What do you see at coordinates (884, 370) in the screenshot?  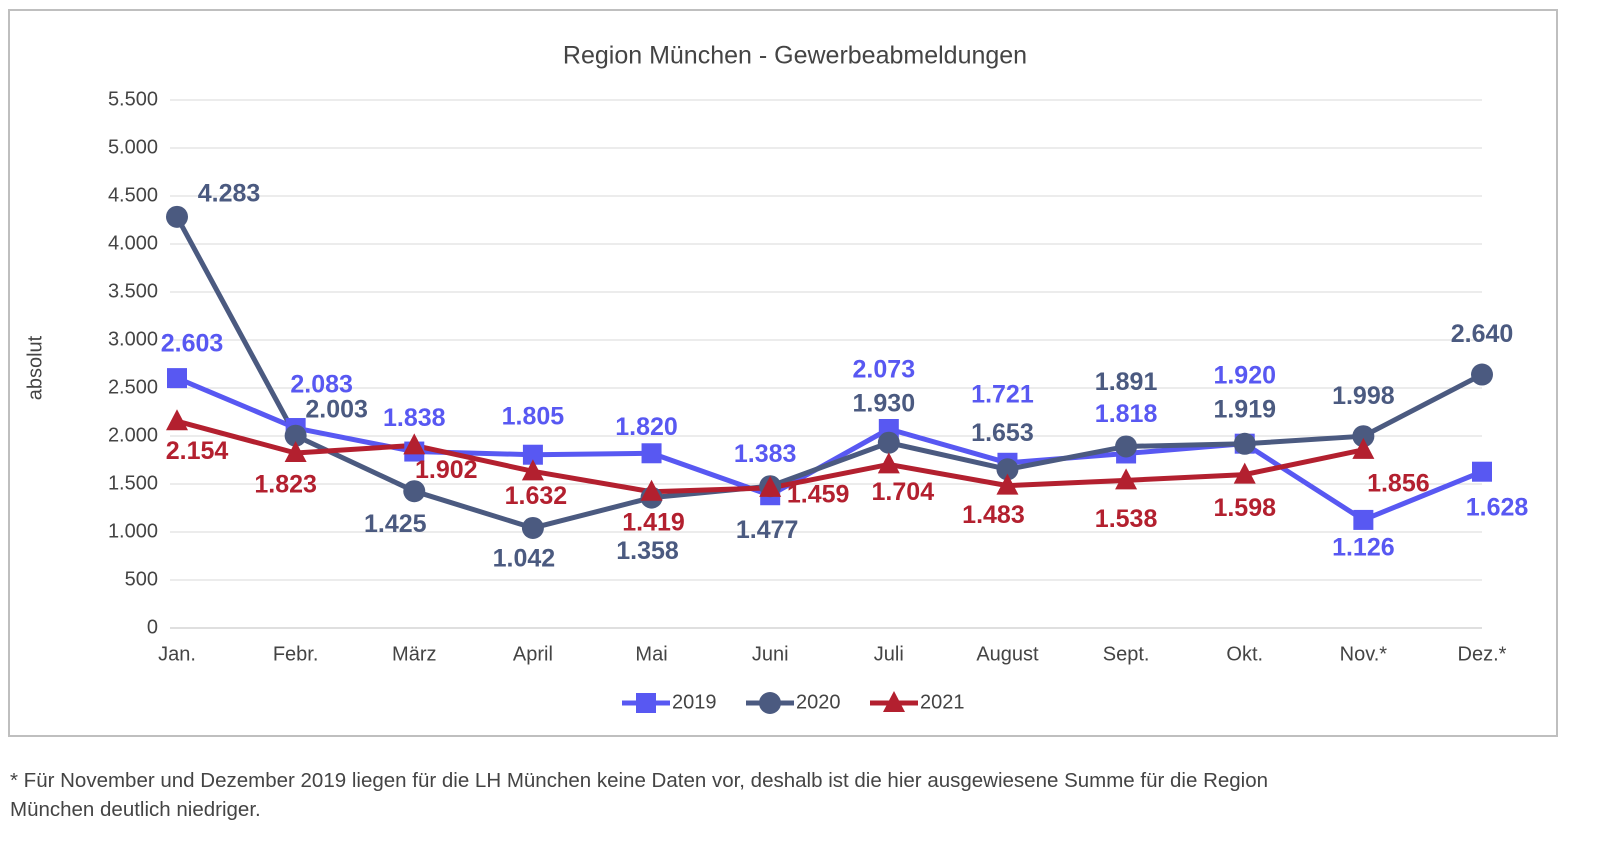 I see `data-label: 2.073` at bounding box center [884, 370].